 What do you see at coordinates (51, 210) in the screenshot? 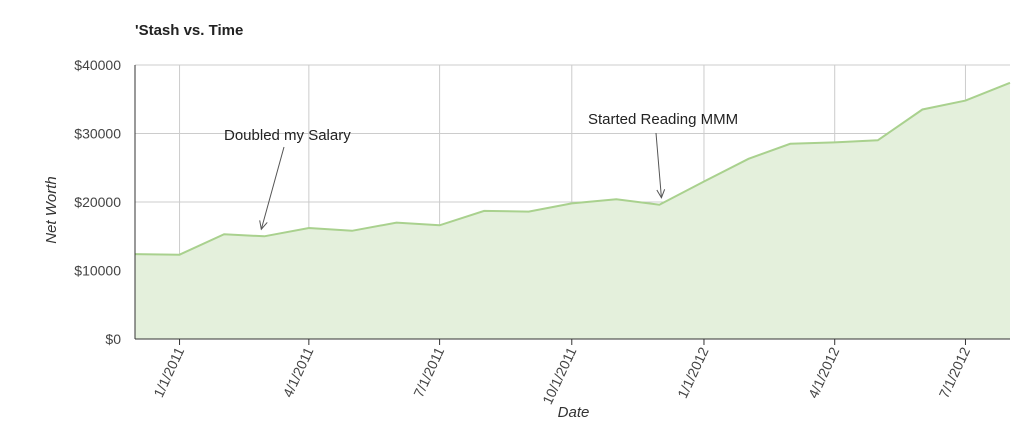
I see `y-axis-title: Net Worth` at bounding box center [51, 210].